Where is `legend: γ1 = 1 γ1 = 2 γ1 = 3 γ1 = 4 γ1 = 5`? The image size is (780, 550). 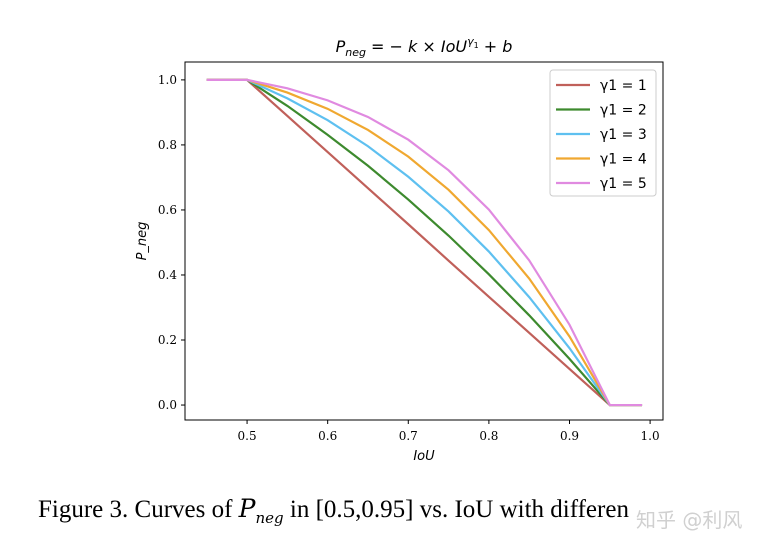
legend: γ1 = 1 γ1 = 2 γ1 = 3 γ1 = 4 γ1 = 5 is located at coordinates (603, 133).